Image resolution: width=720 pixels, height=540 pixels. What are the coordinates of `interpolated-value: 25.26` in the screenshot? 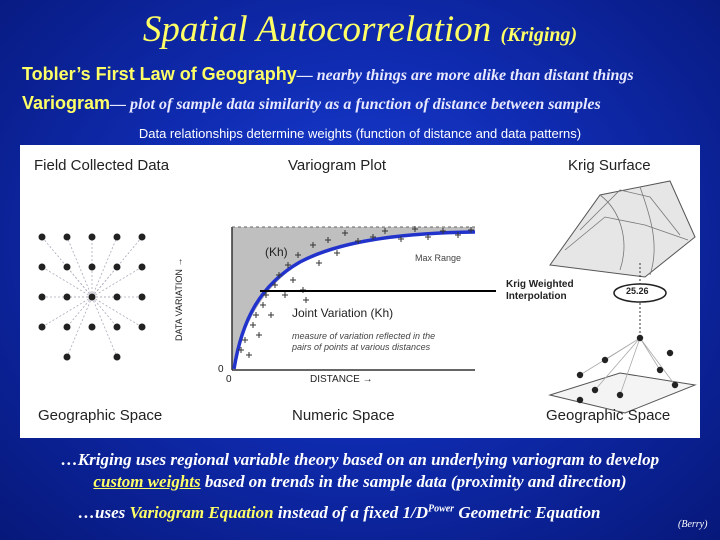 It's located at (637, 291).